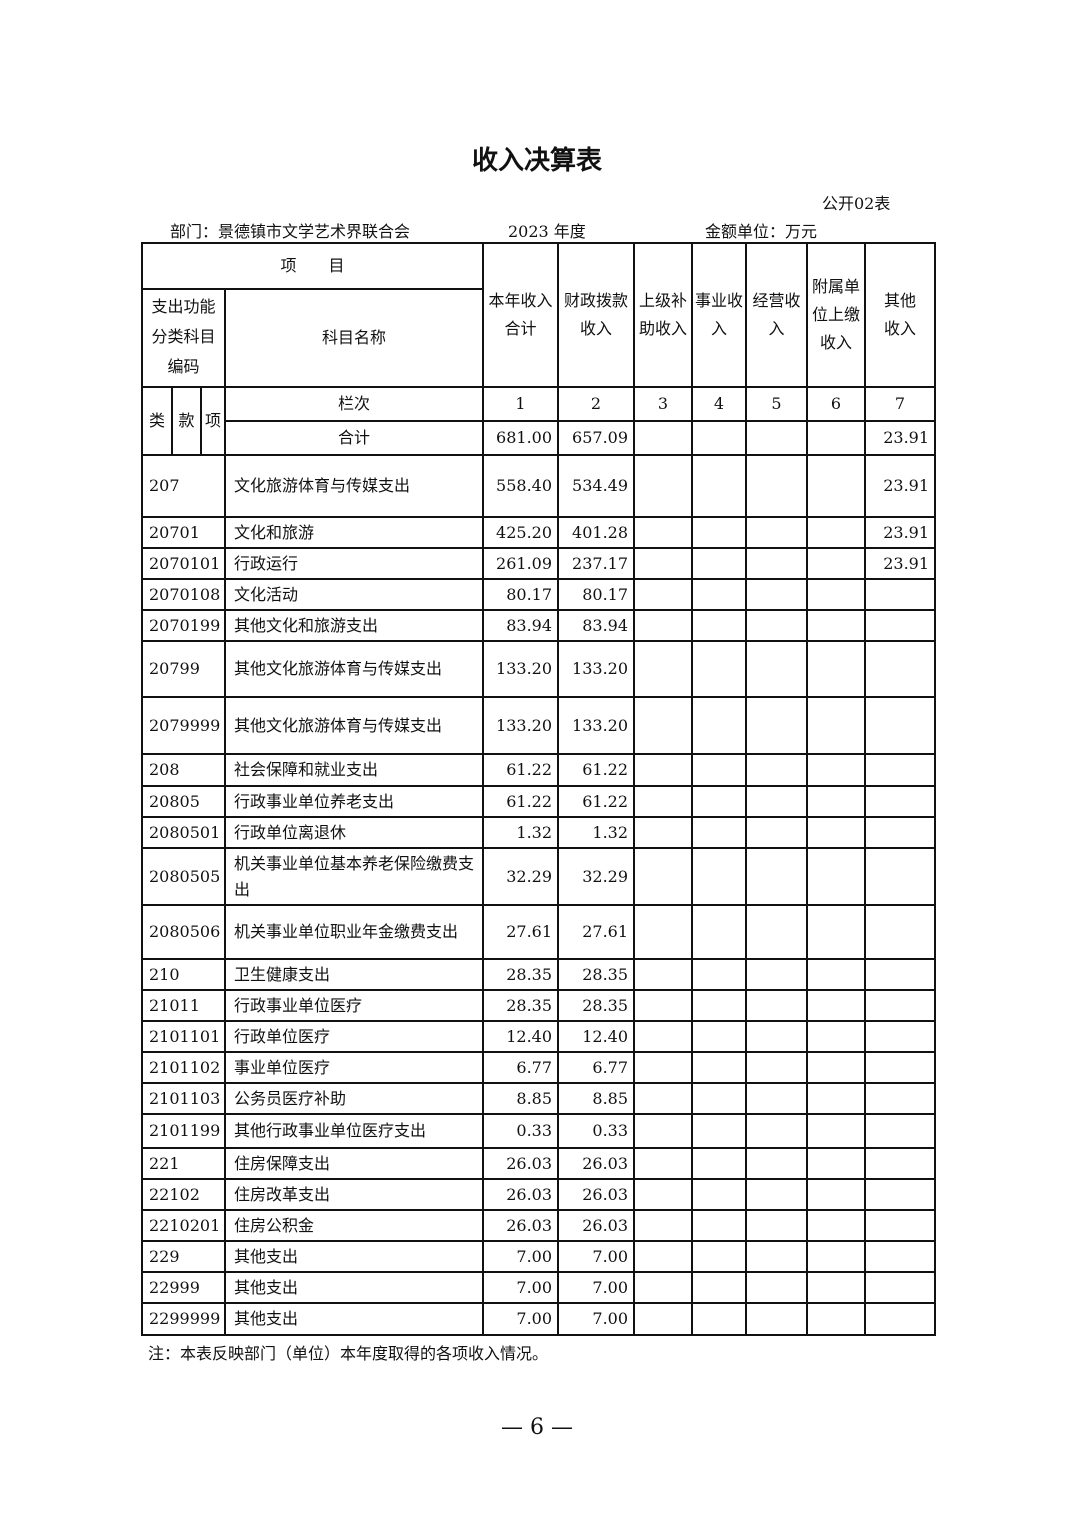 The width and height of the screenshot is (1074, 1520). What do you see at coordinates (157, 421) in the screenshot?
I see `header-lei: 类` at bounding box center [157, 421].